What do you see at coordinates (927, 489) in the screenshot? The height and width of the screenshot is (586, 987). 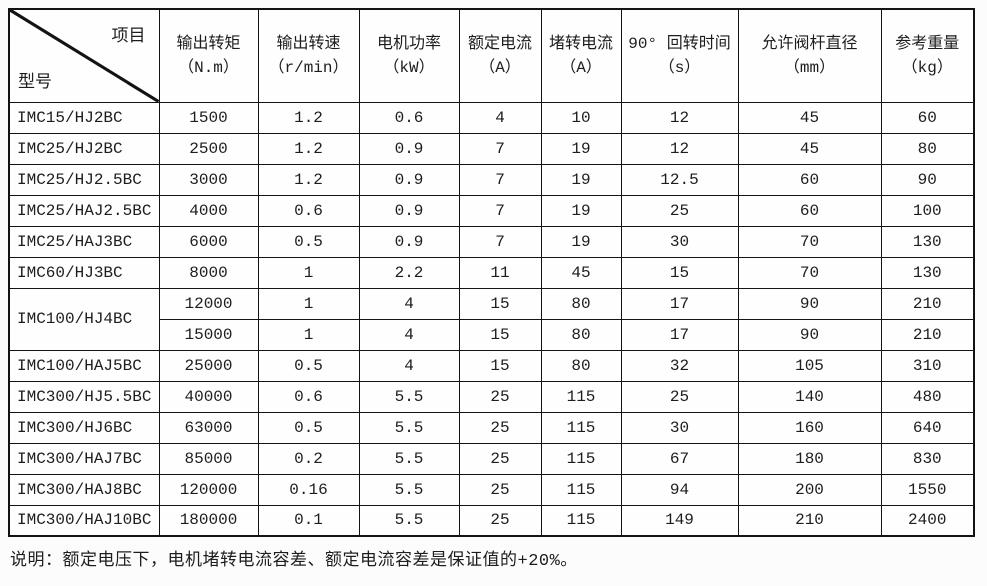 I see `value-cell: 1550` at bounding box center [927, 489].